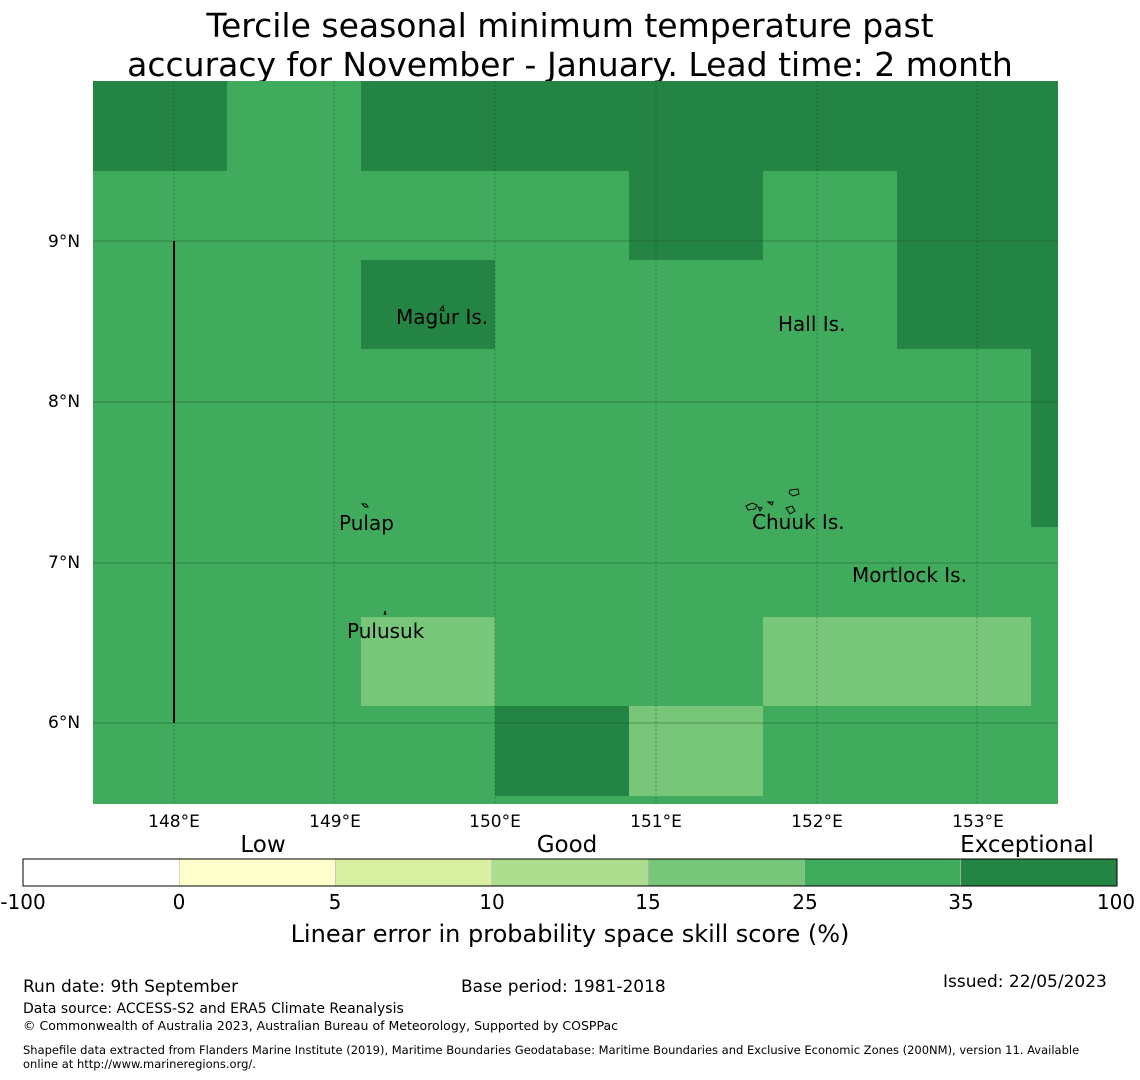  I want to click on pulusuk-island-shape, so click(385, 613).